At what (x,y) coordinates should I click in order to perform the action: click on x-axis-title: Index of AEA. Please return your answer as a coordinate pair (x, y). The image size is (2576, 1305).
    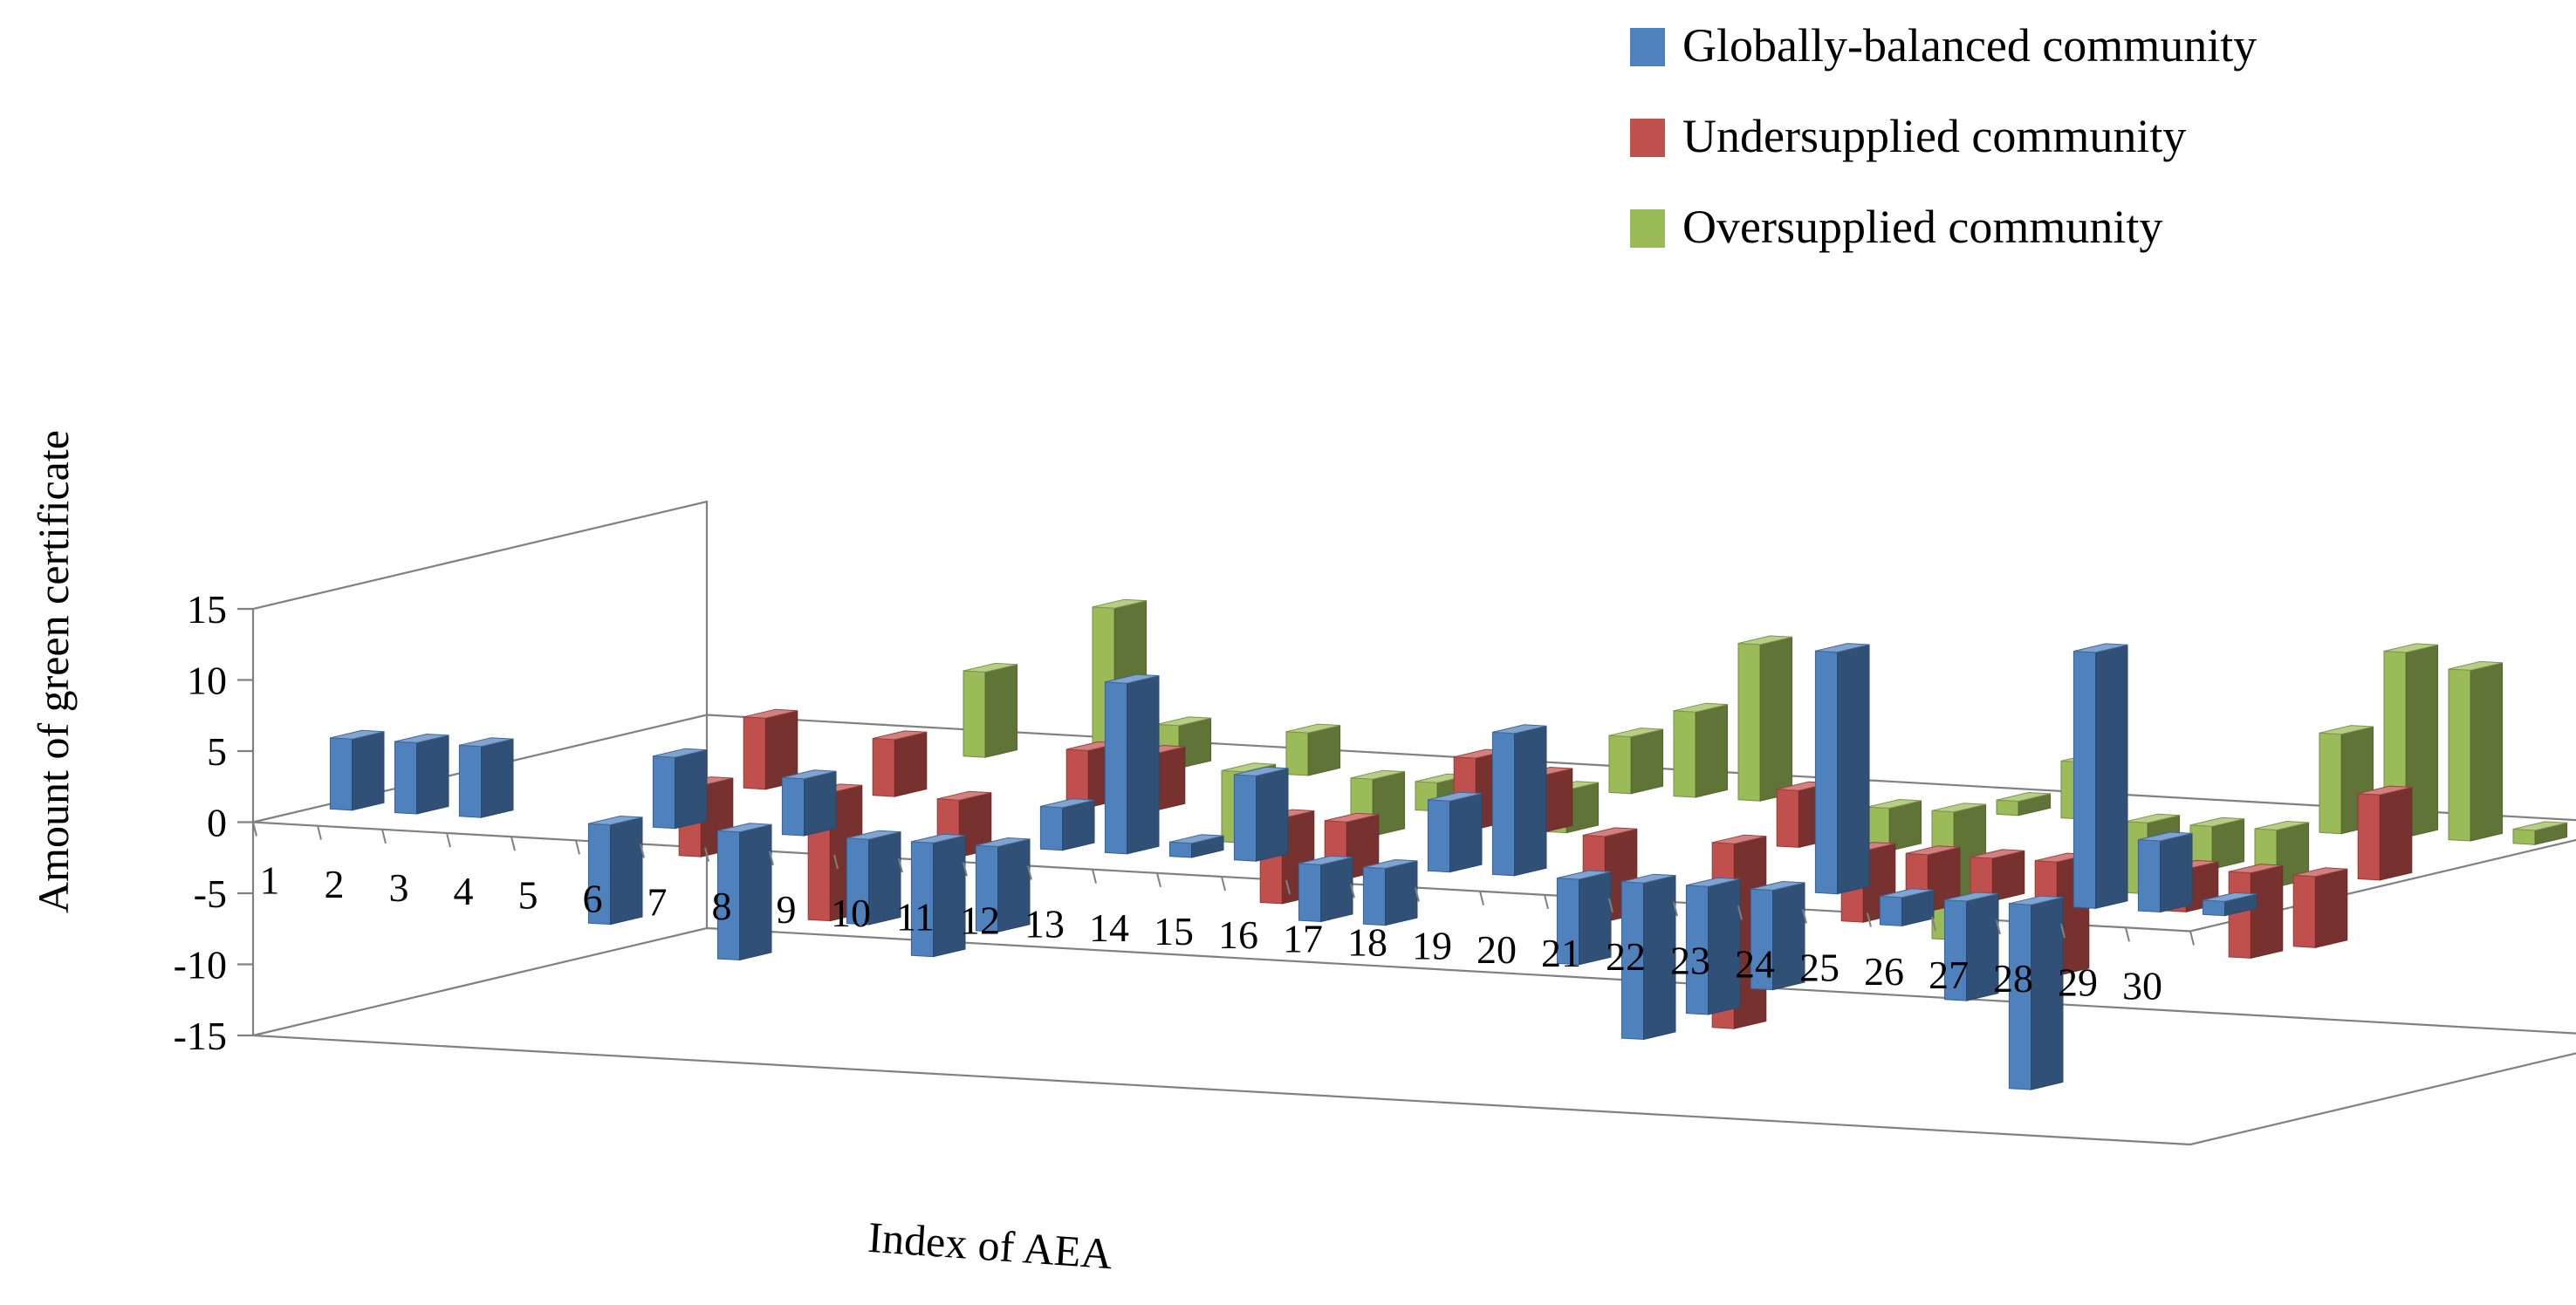
    Looking at the image, I should click on (990, 1245).